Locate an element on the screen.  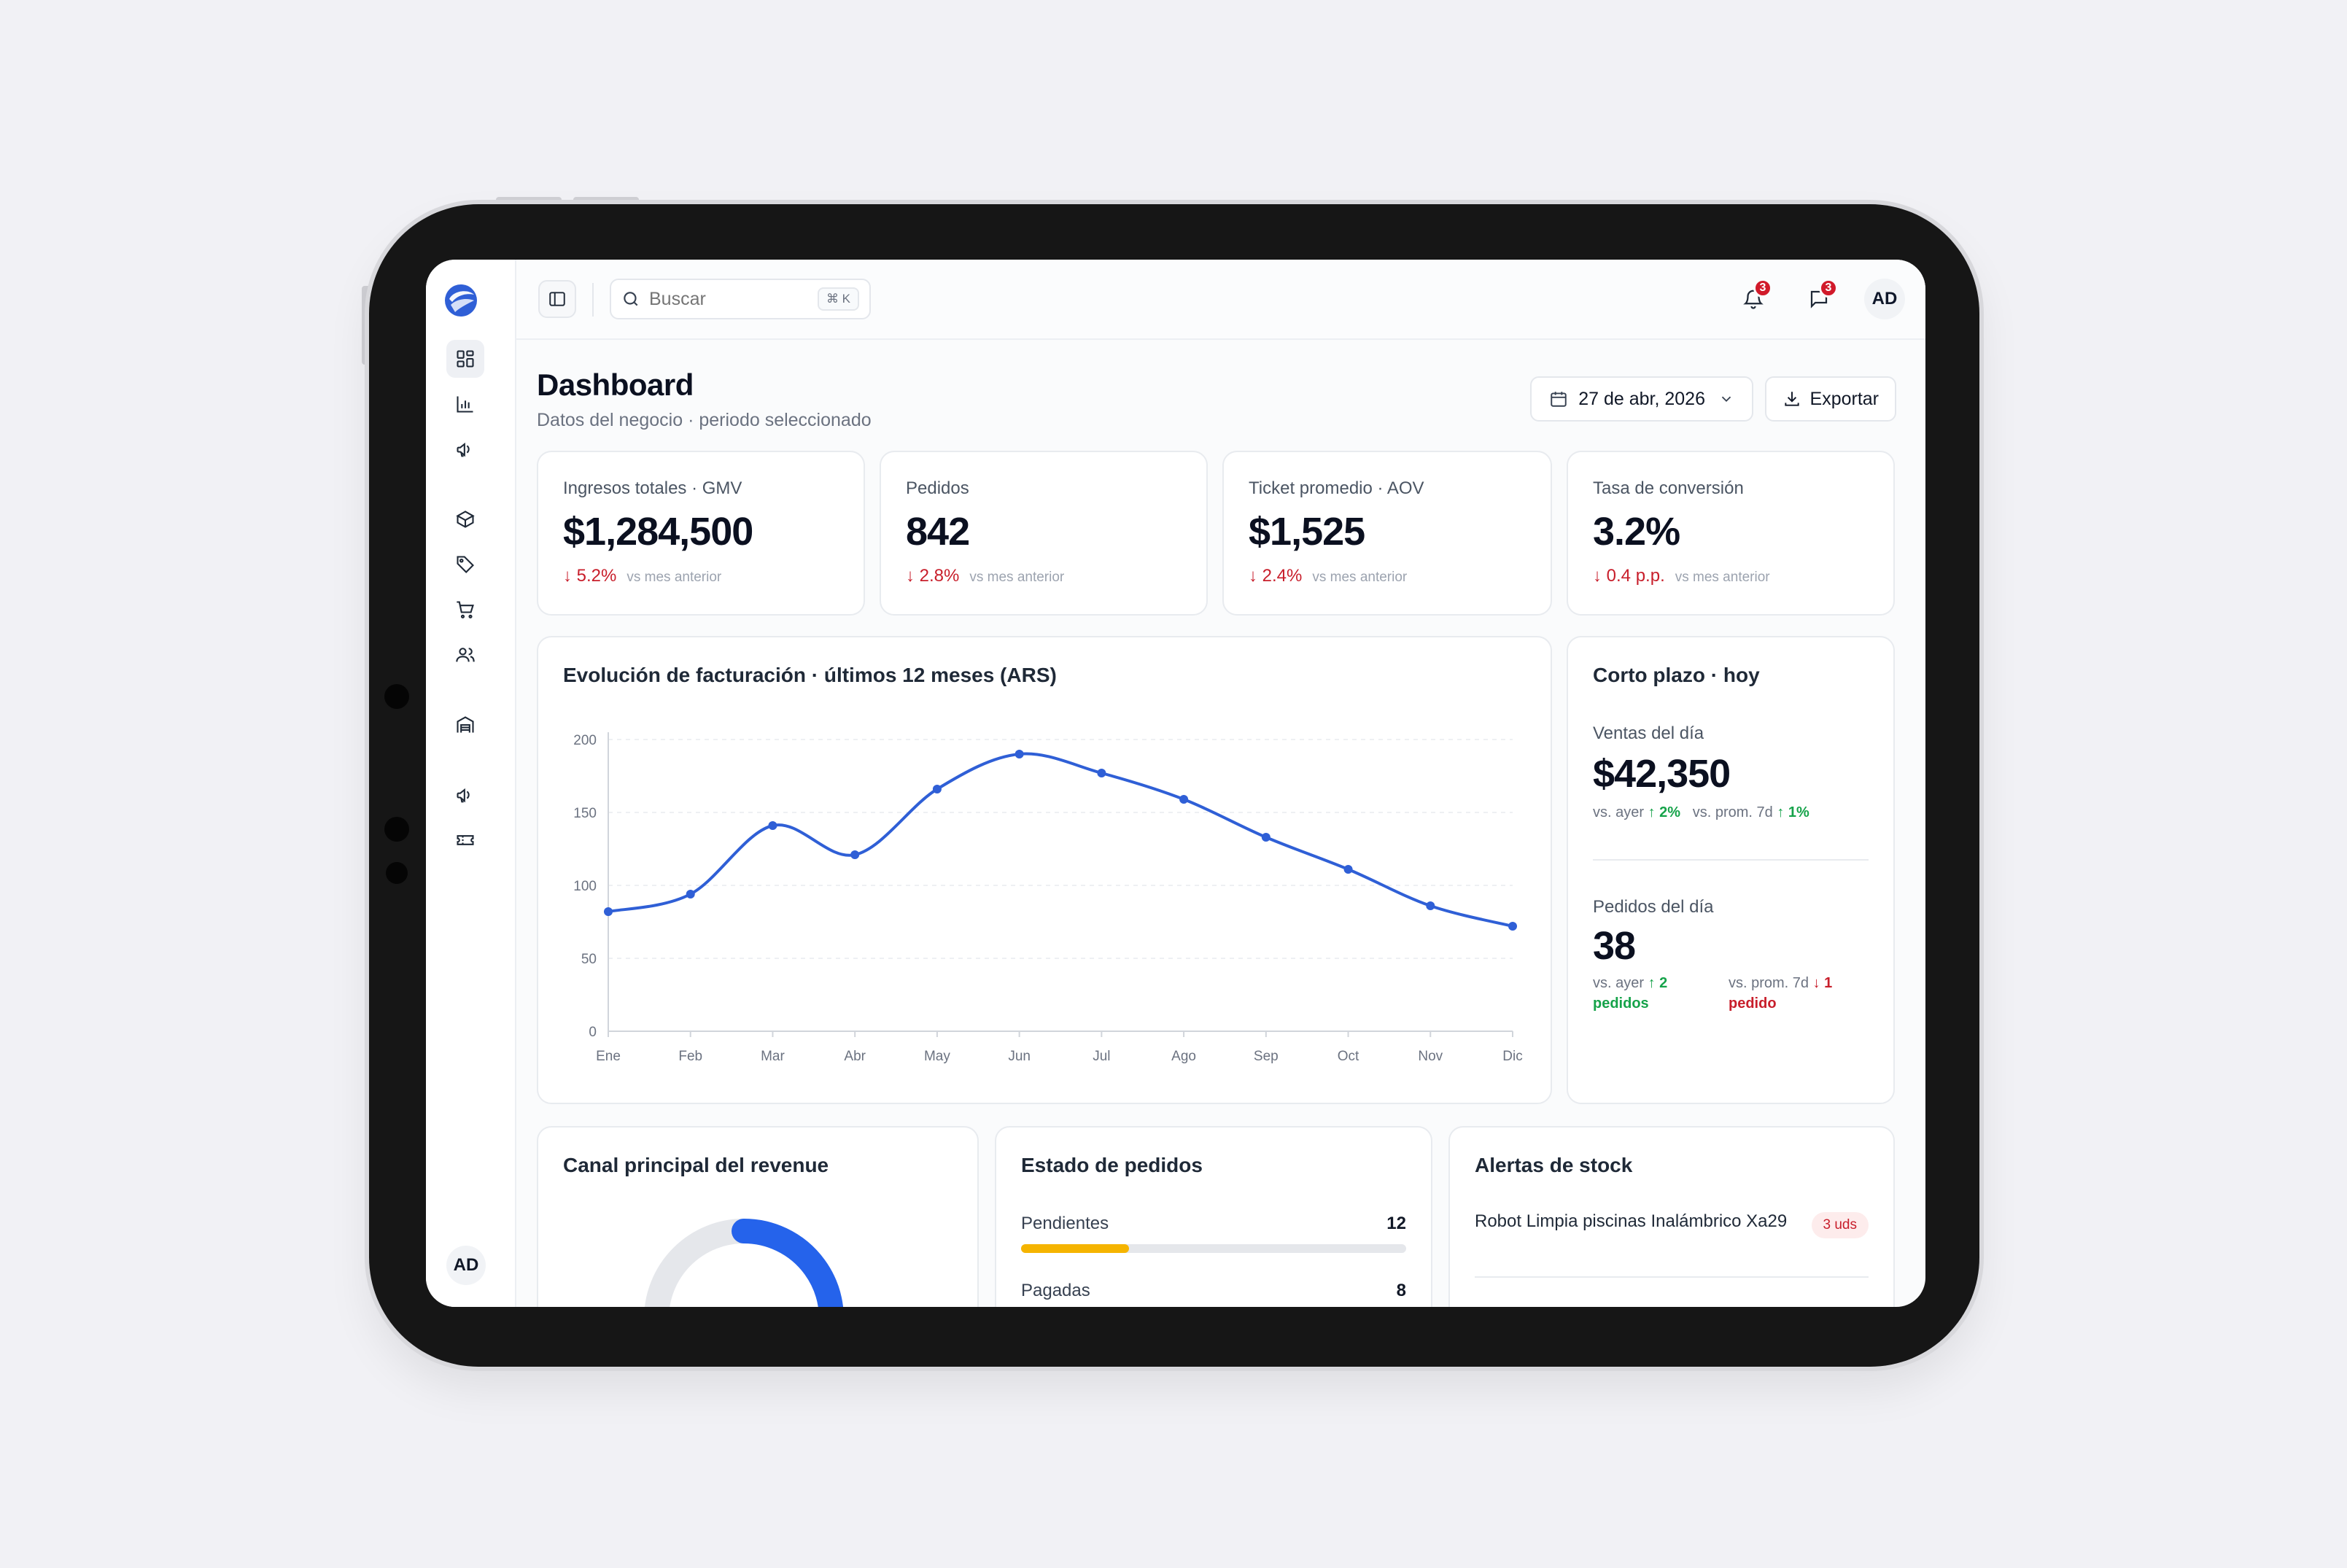
status-value-pending: 12 is located at coordinates (1396, 1223).